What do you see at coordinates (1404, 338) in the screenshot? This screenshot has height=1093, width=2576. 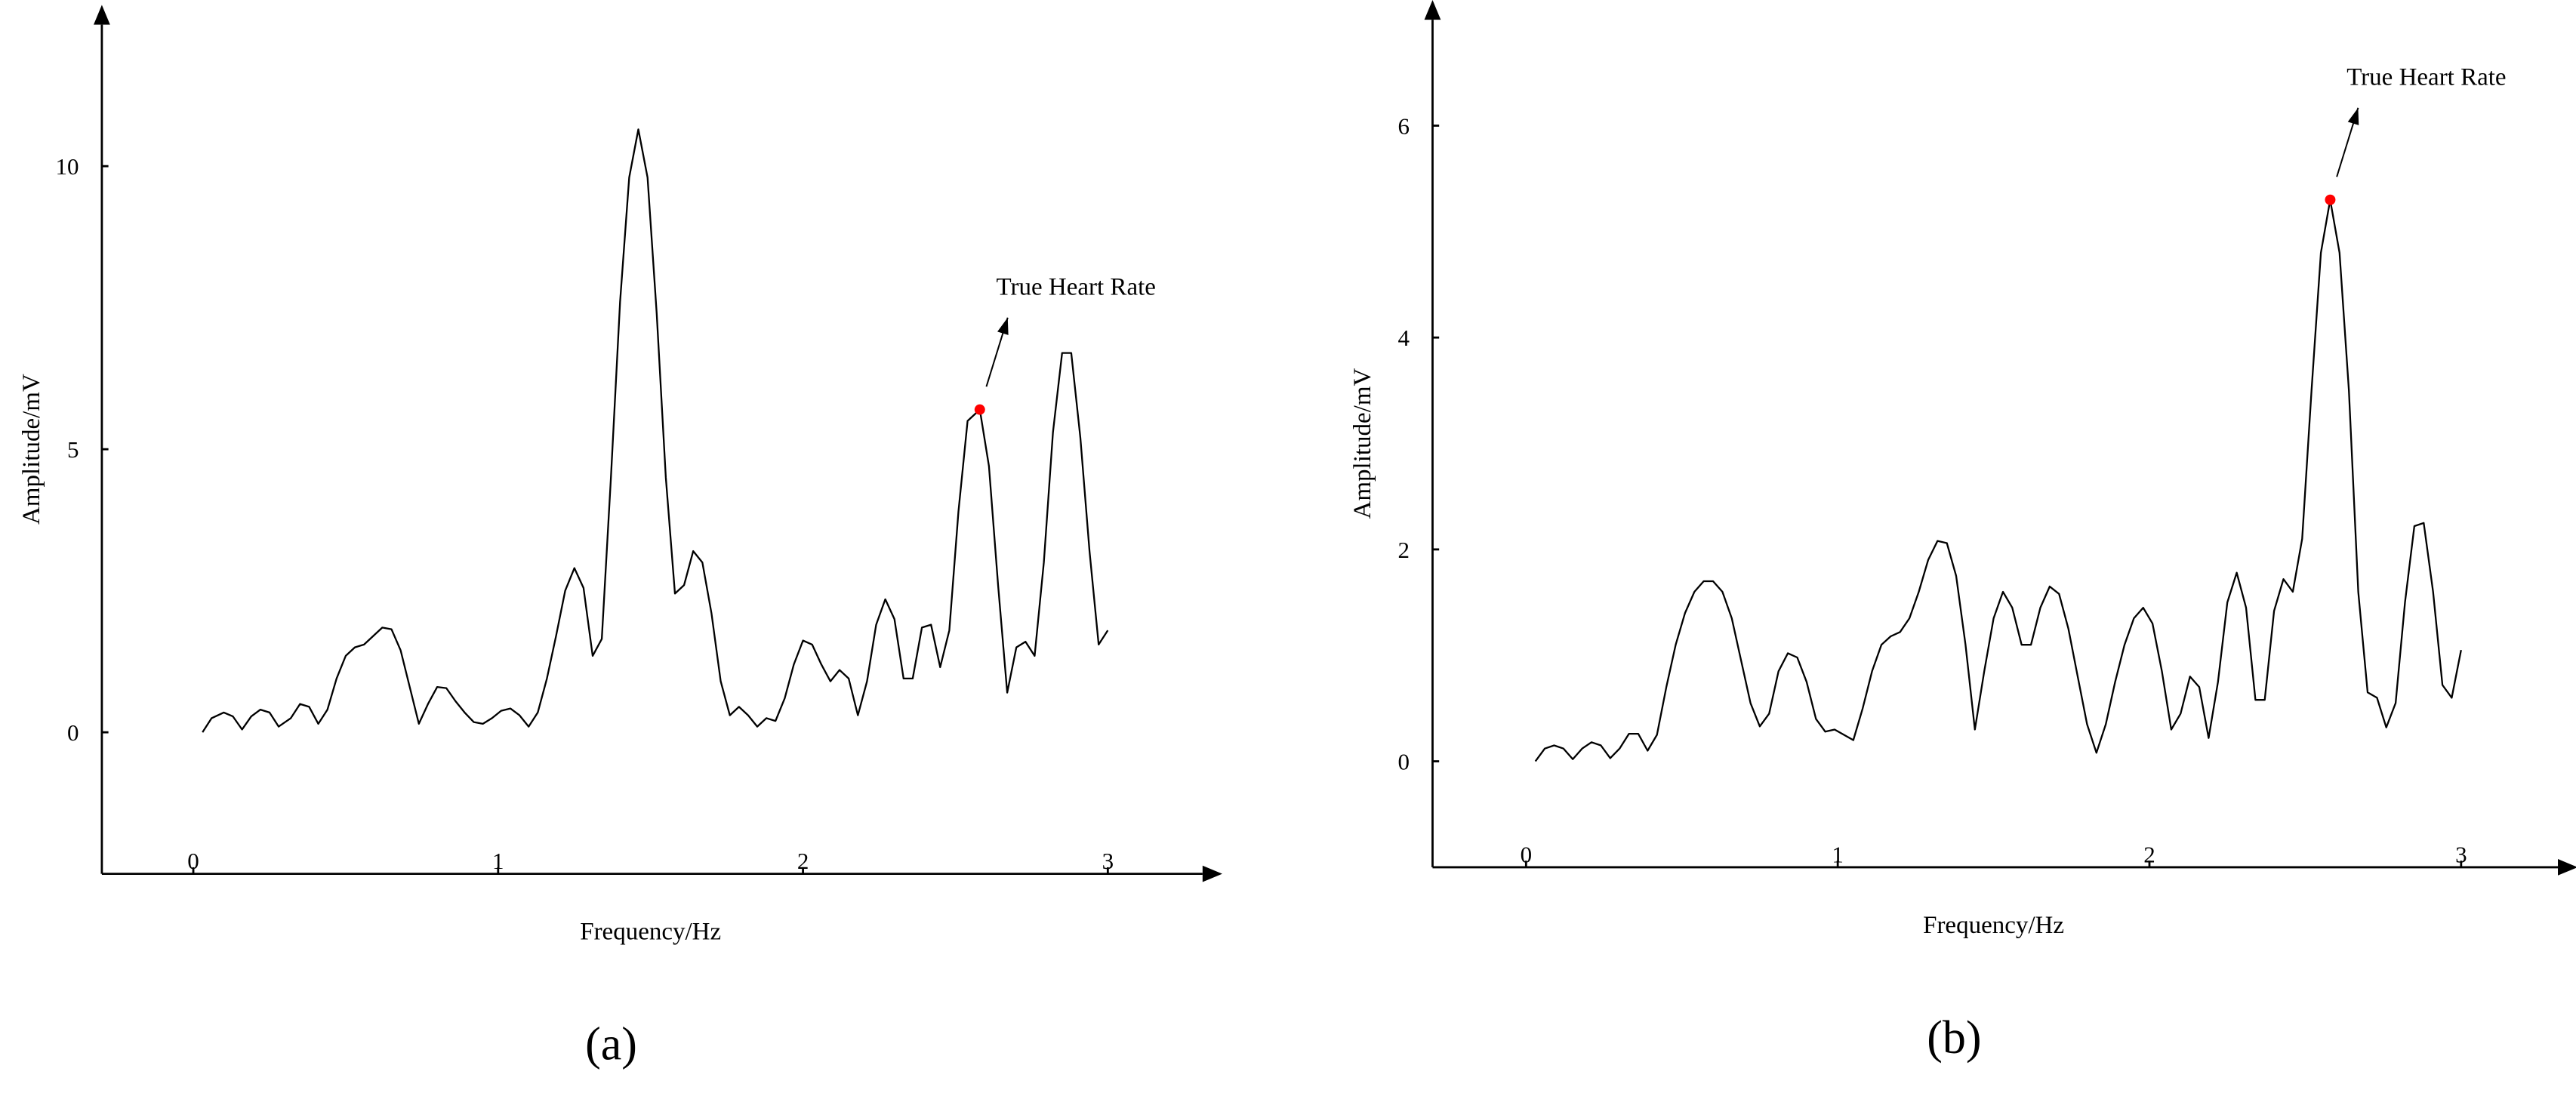 I see `y-tick-label: 4` at bounding box center [1404, 338].